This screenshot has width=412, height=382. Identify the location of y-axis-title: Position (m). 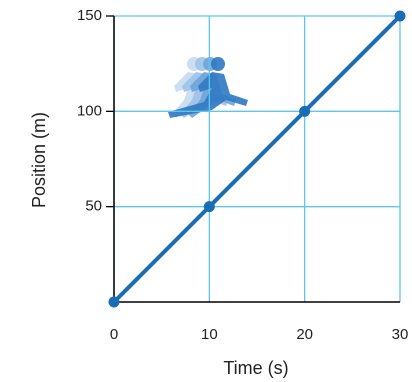
(39, 160).